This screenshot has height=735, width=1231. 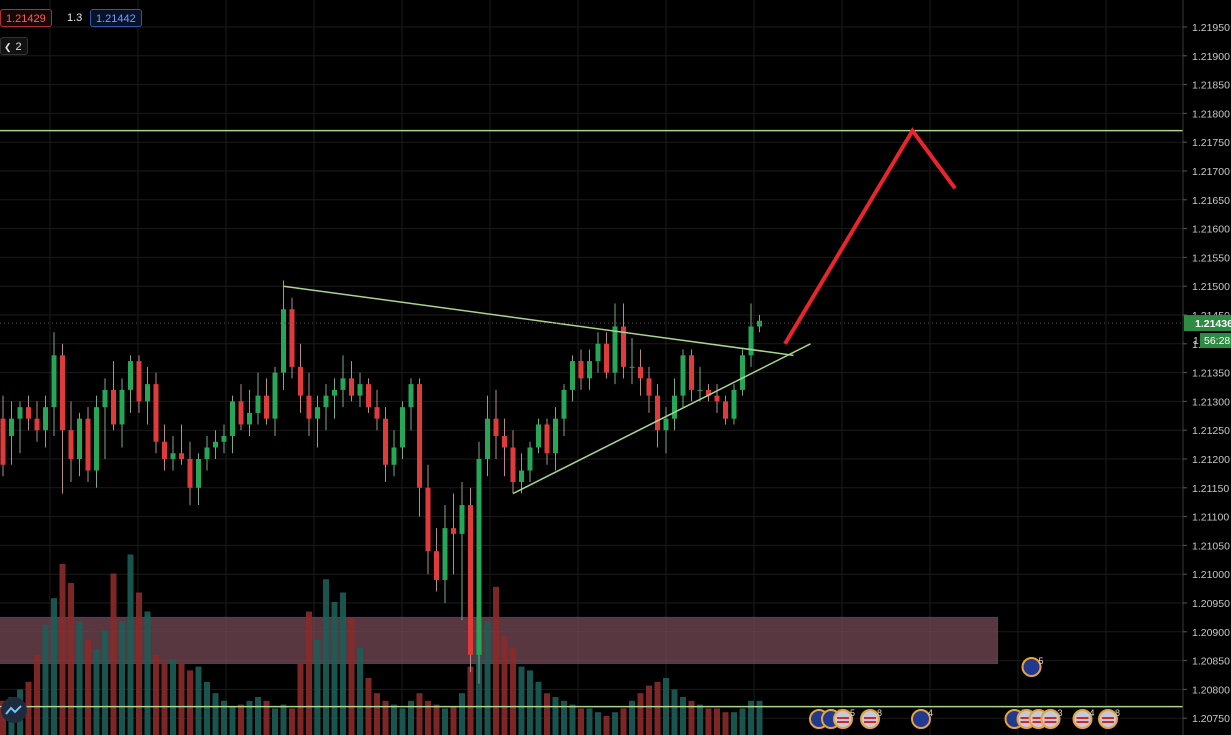 I want to click on us-flag-icon: 8, so click(x=1109, y=718).